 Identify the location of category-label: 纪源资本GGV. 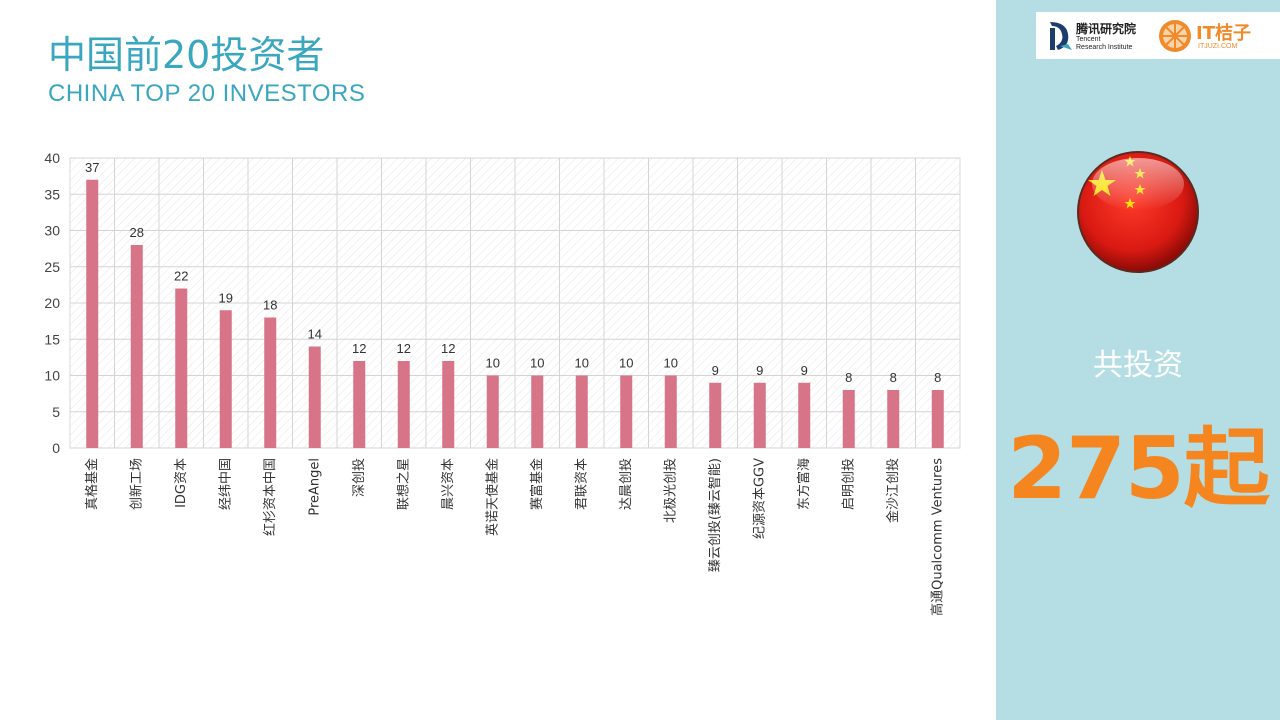
(759, 498).